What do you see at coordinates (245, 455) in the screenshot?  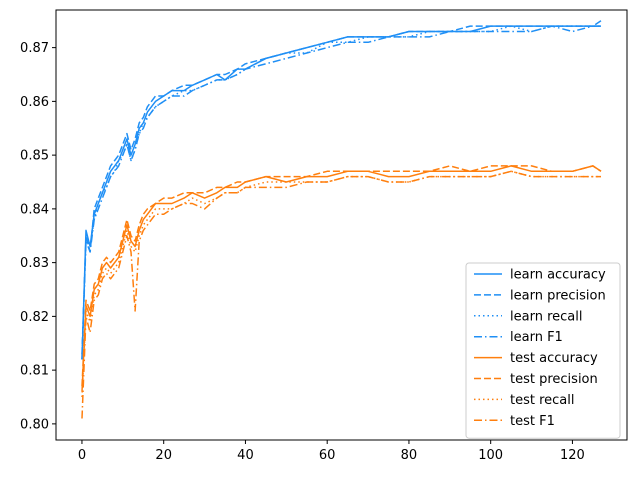 I see `x-tick-label: 40` at bounding box center [245, 455].